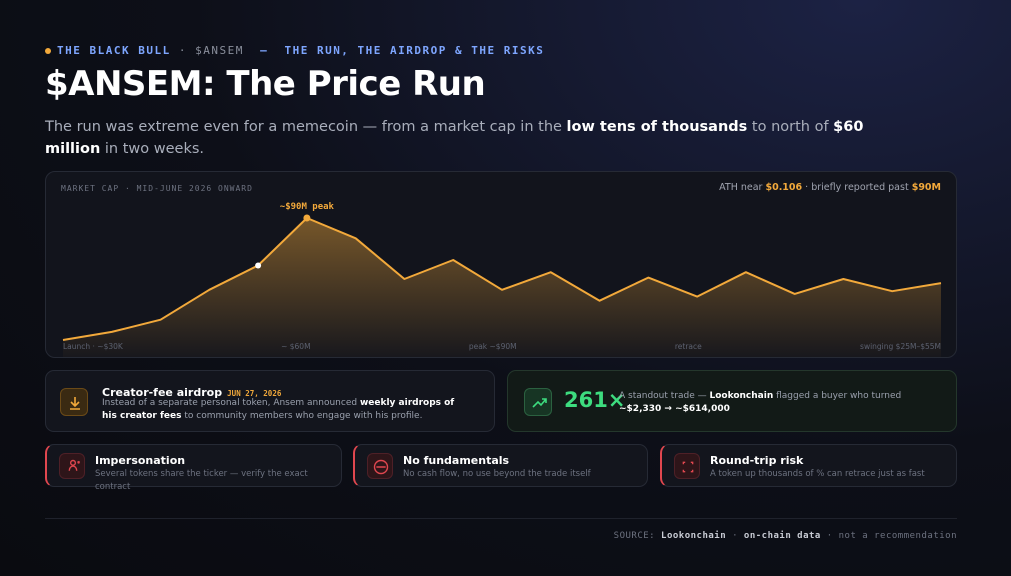  I want to click on text: in two weeks., so click(152, 149).